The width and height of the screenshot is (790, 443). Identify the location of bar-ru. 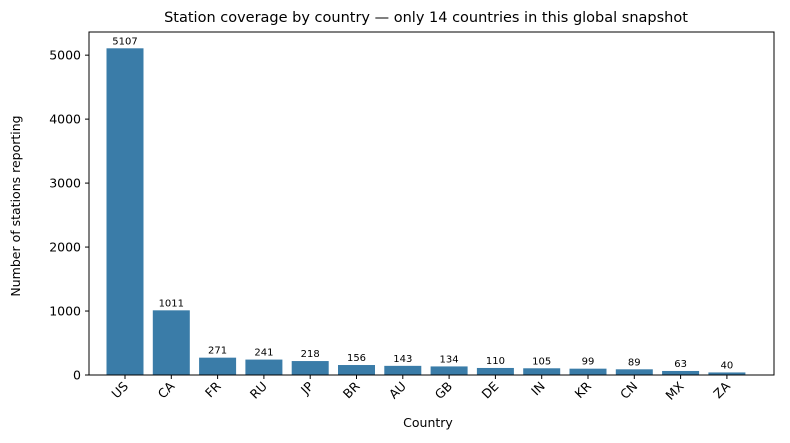
(264, 367).